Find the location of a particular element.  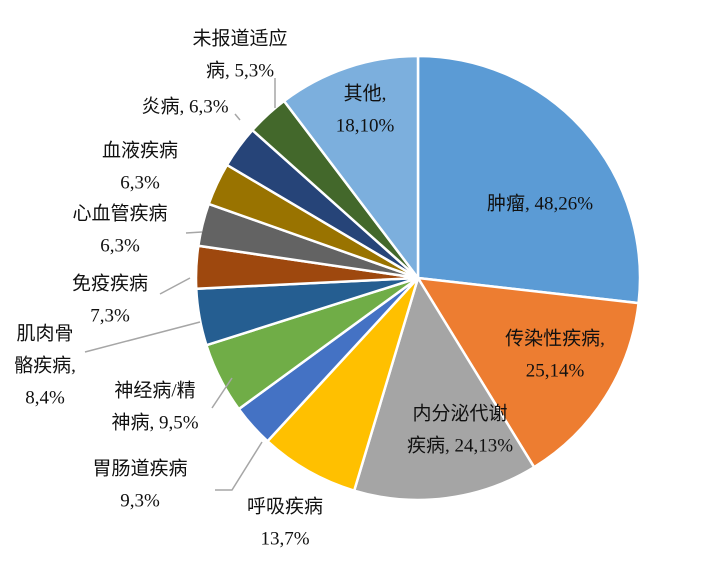

data-label: 未报道适应 is located at coordinates (239, 38).